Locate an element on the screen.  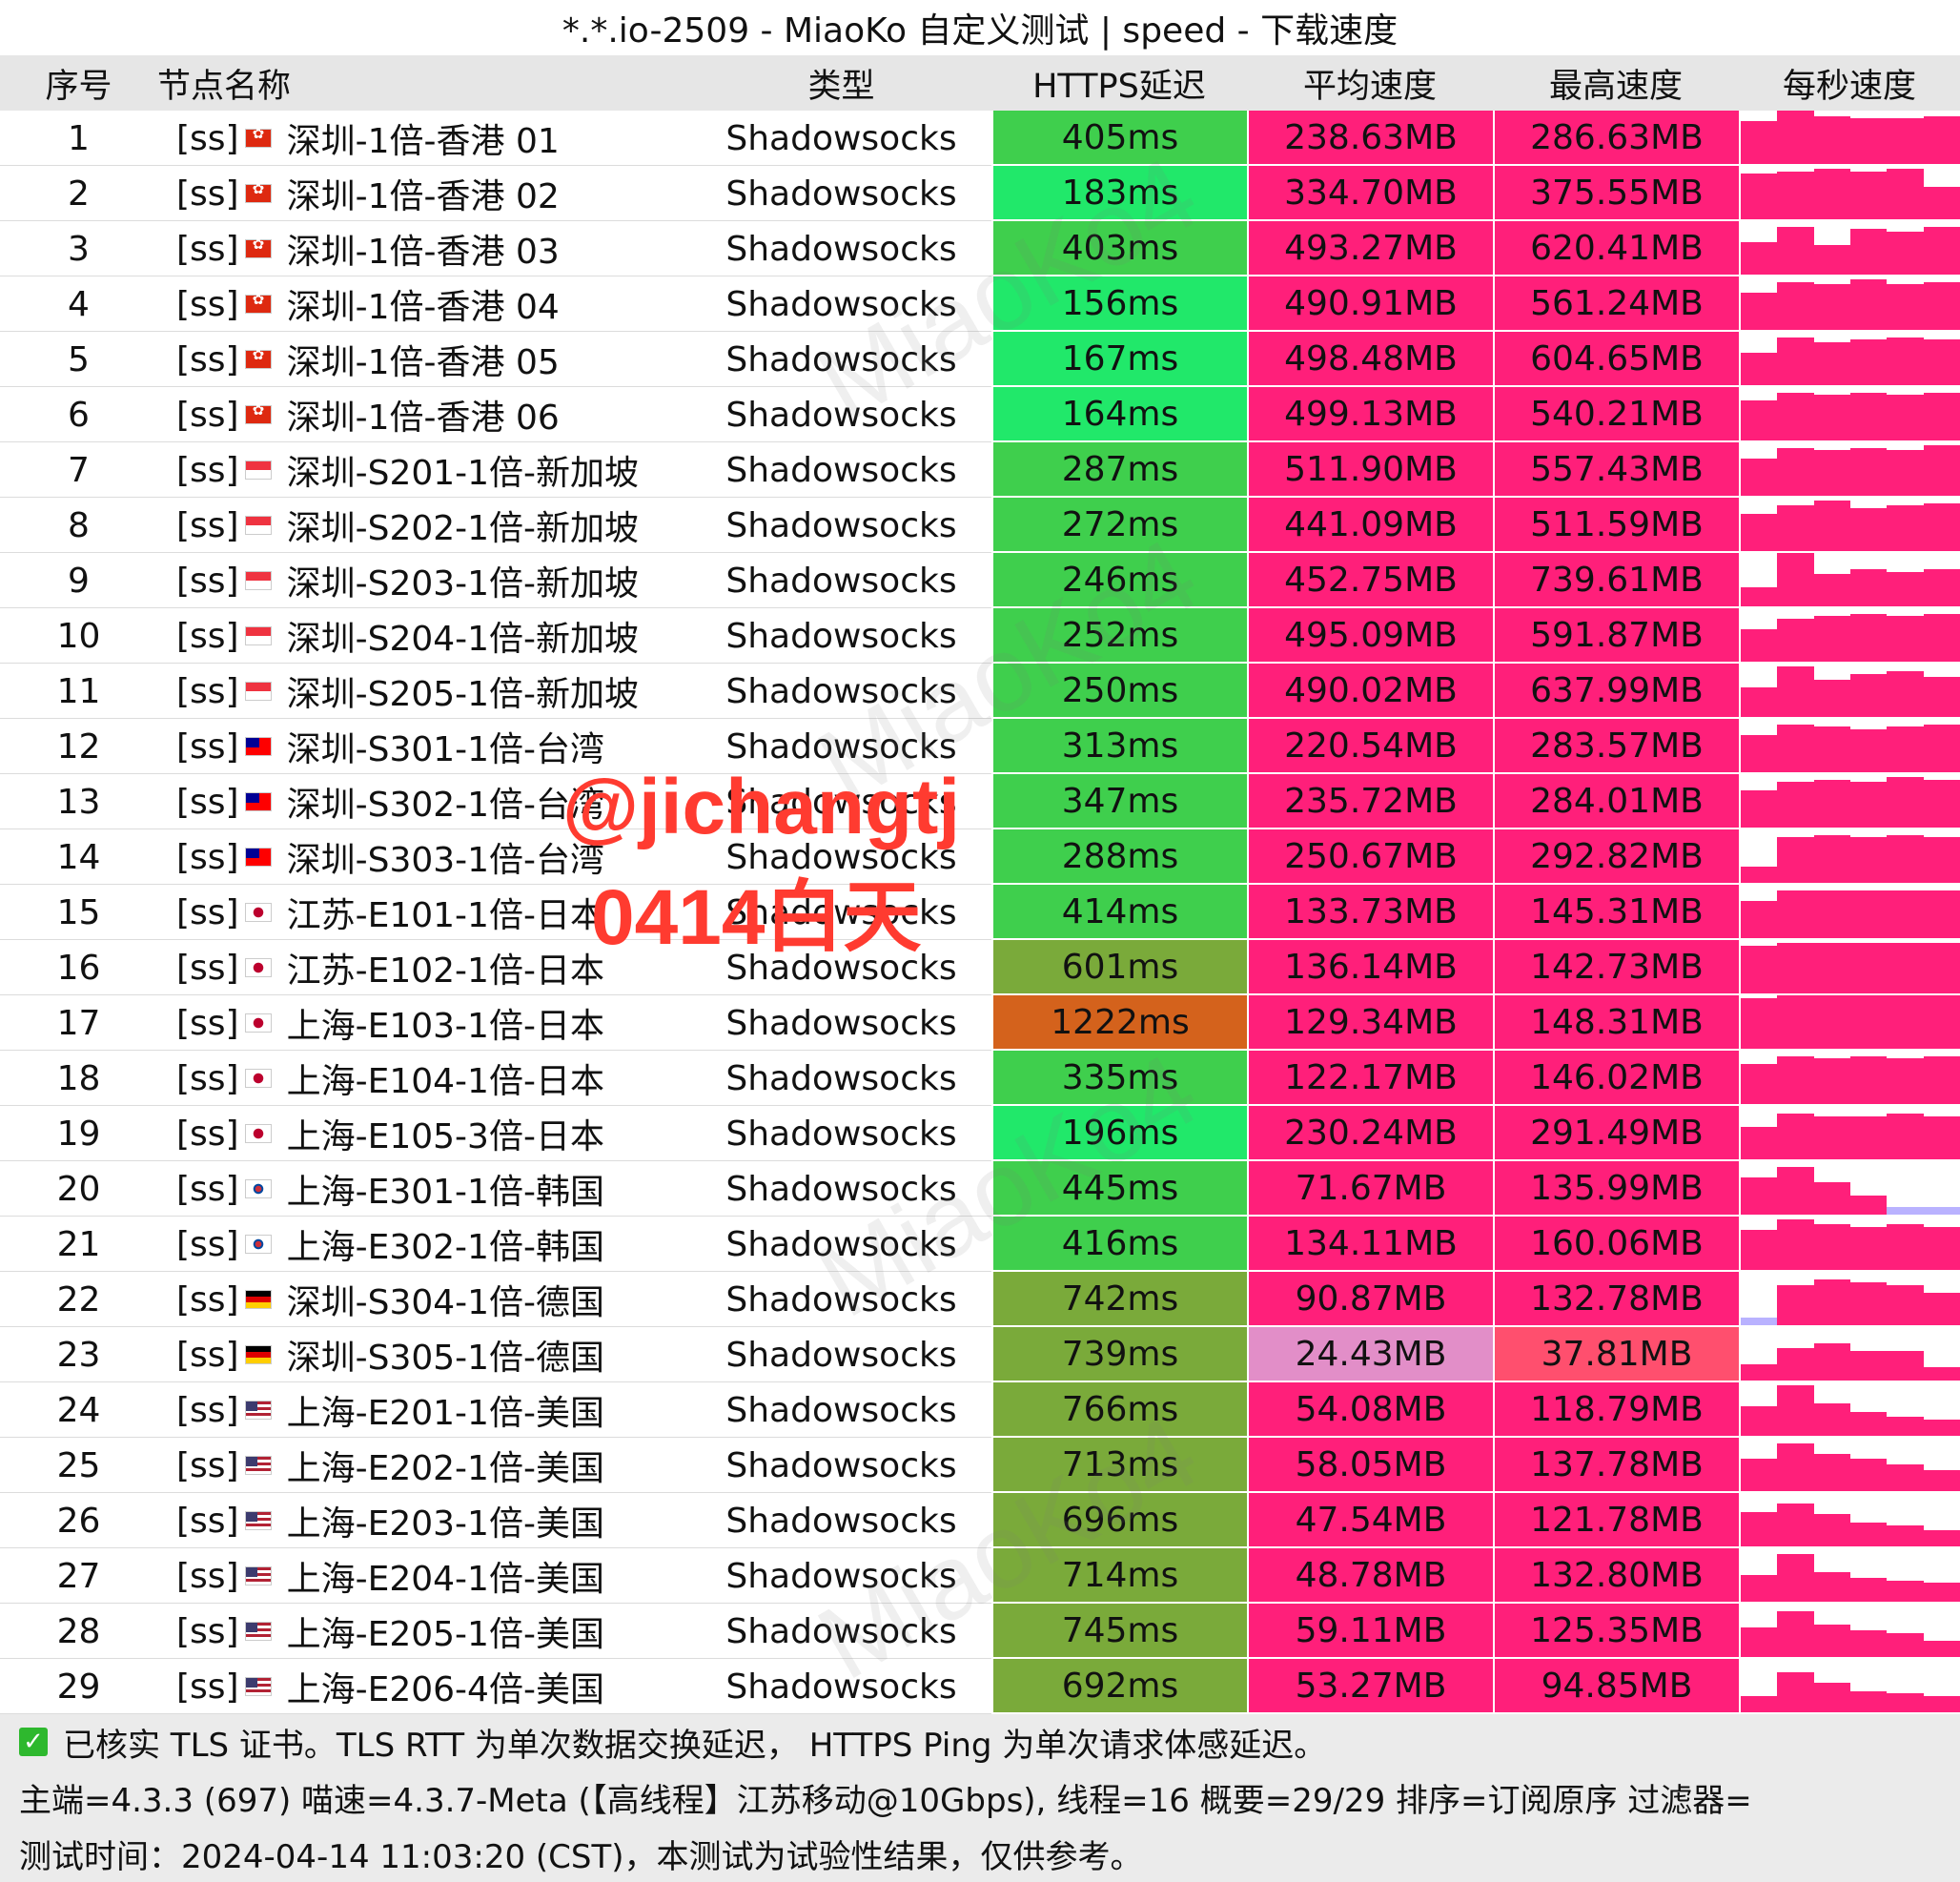
south-korea-flag-icon is located at coordinates (258, 1244).